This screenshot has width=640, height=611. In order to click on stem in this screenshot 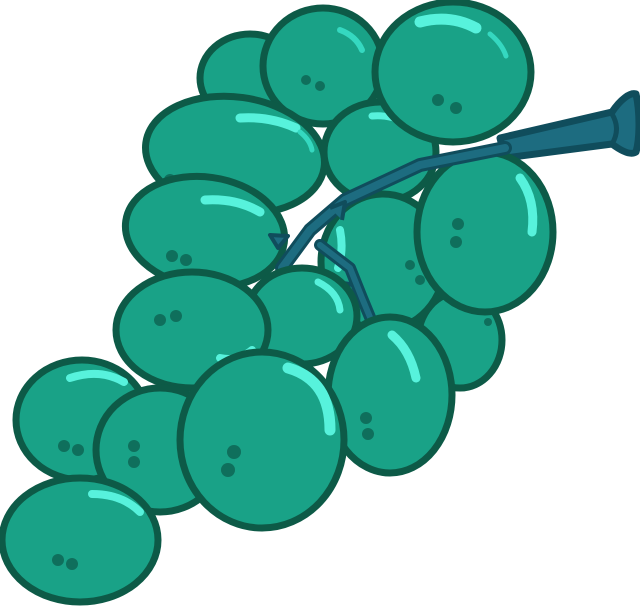, I will do `click(568, 126)`.